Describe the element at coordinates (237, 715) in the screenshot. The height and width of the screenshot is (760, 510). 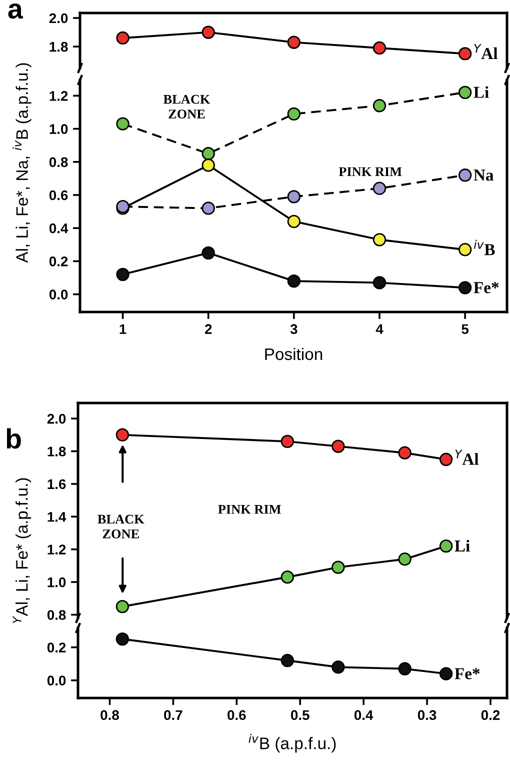
I see `x-tick-label: 0.6` at that location.